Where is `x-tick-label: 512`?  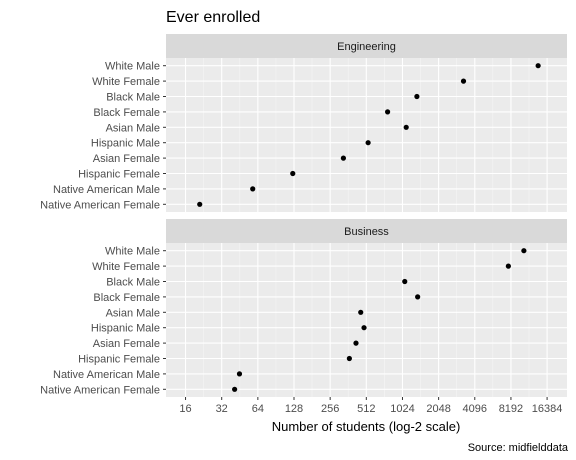
x-tick-label: 512 is located at coordinates (366, 409).